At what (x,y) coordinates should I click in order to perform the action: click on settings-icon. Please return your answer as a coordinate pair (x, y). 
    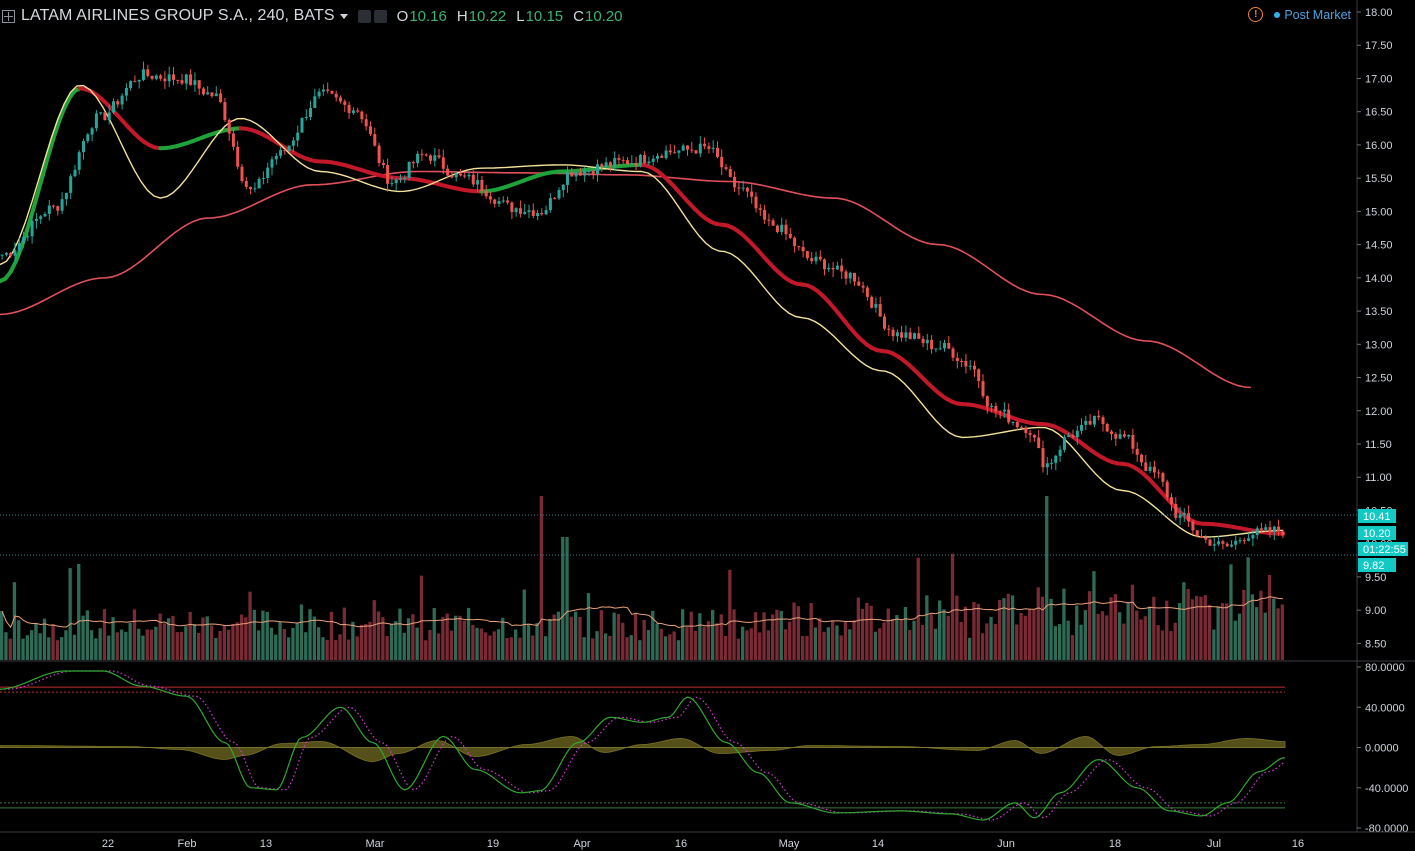
    Looking at the image, I should click on (364, 16).